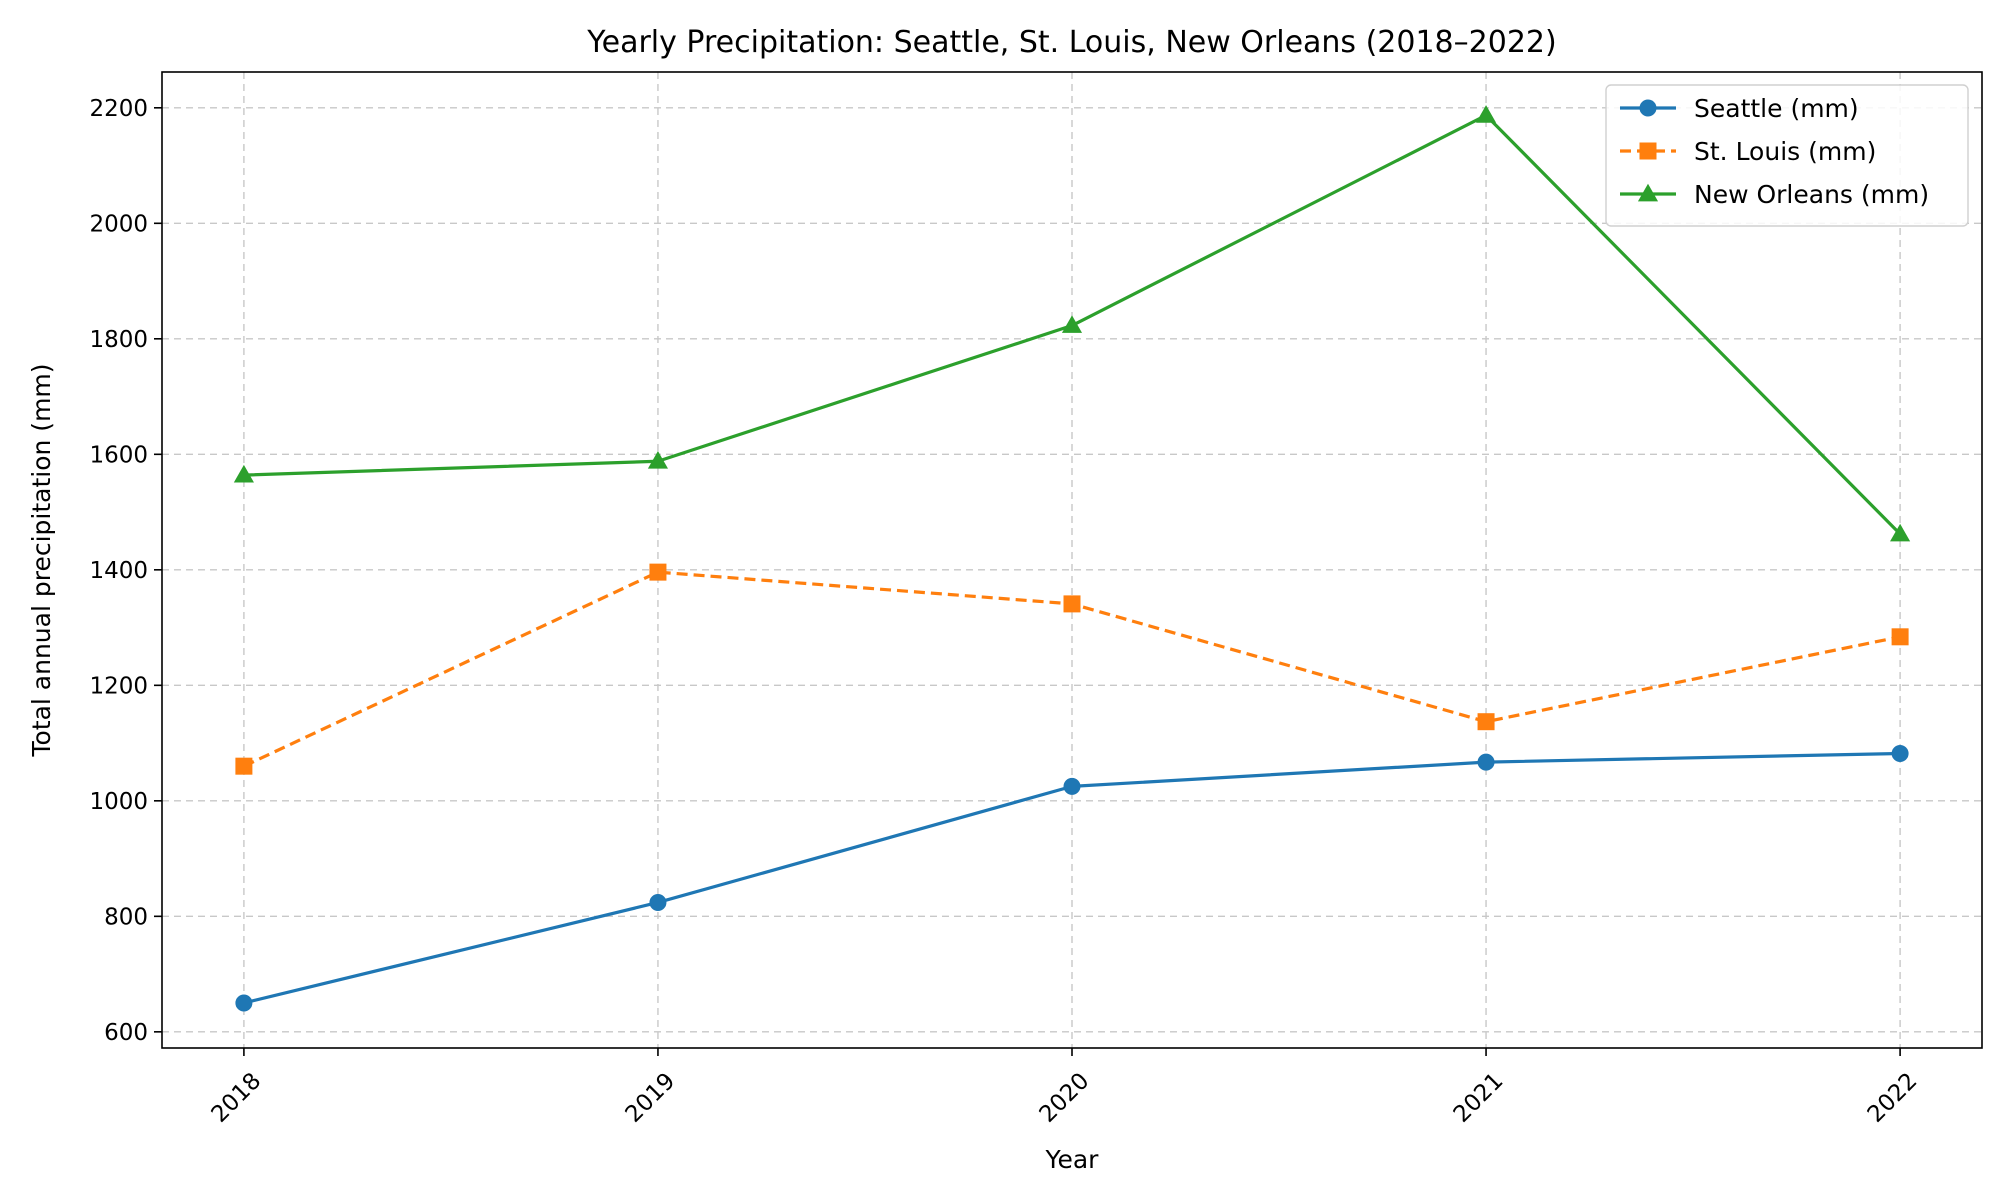 The height and width of the screenshot is (1200, 2000). What do you see at coordinates (651, 1098) in the screenshot?
I see `x-tick-label: 2019` at bounding box center [651, 1098].